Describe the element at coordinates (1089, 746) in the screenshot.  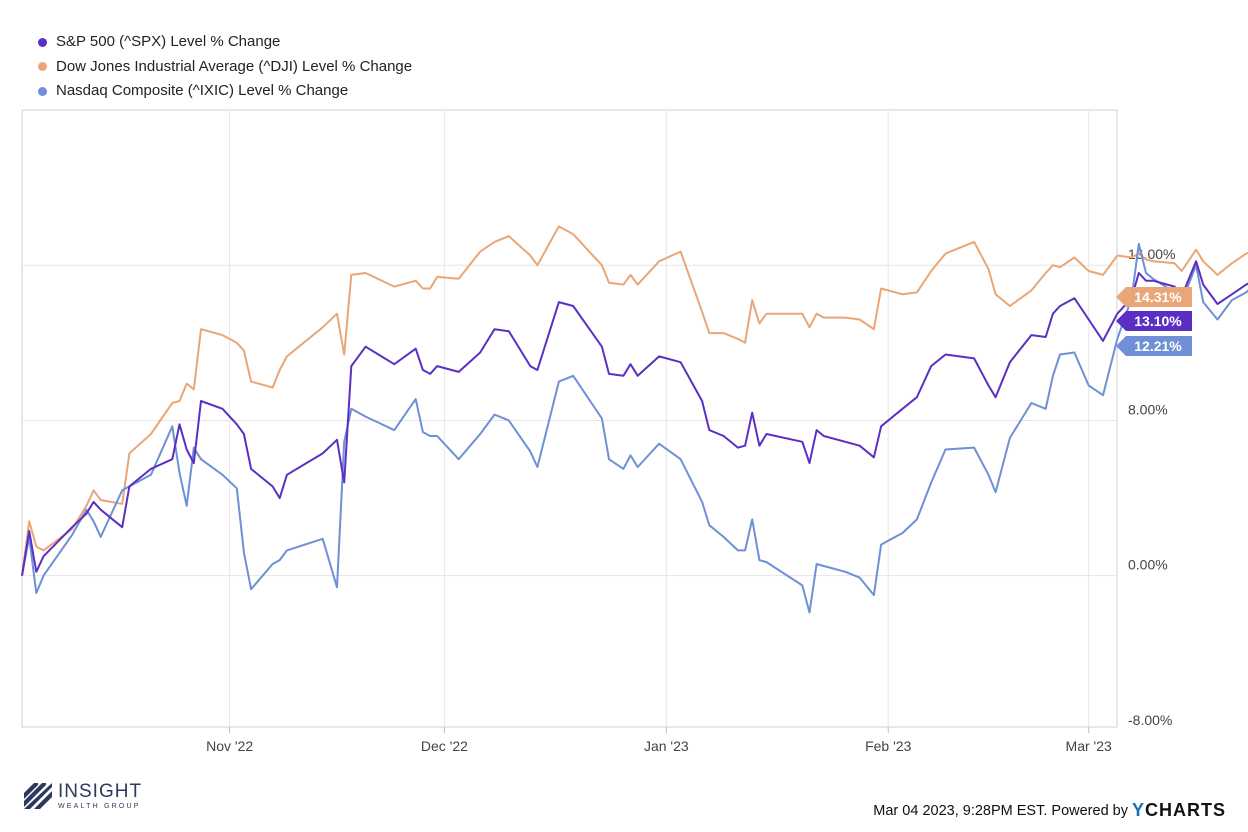
I see `x-tick-label: Mar '23` at that location.